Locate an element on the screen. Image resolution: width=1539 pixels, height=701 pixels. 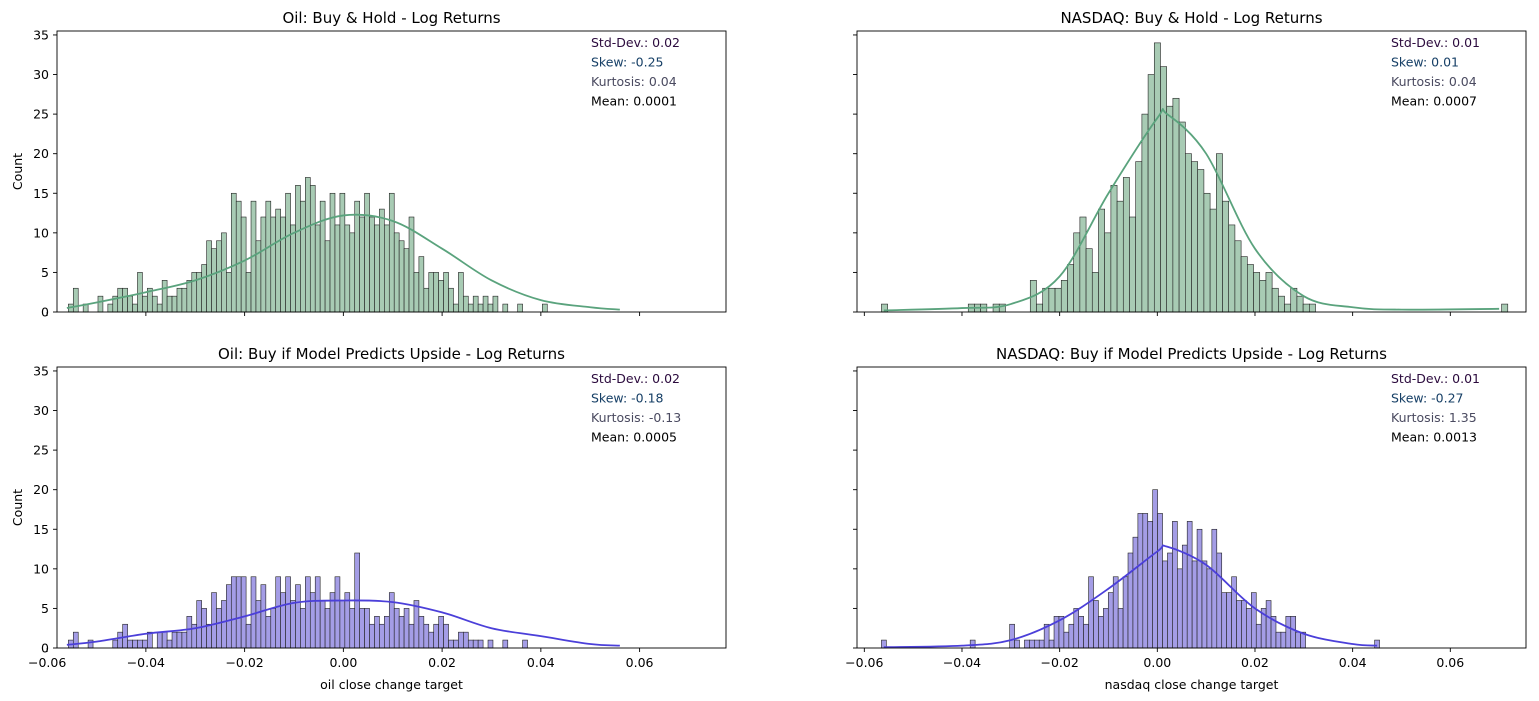
stat-skew: Skew: -0.27 is located at coordinates (1427, 398).